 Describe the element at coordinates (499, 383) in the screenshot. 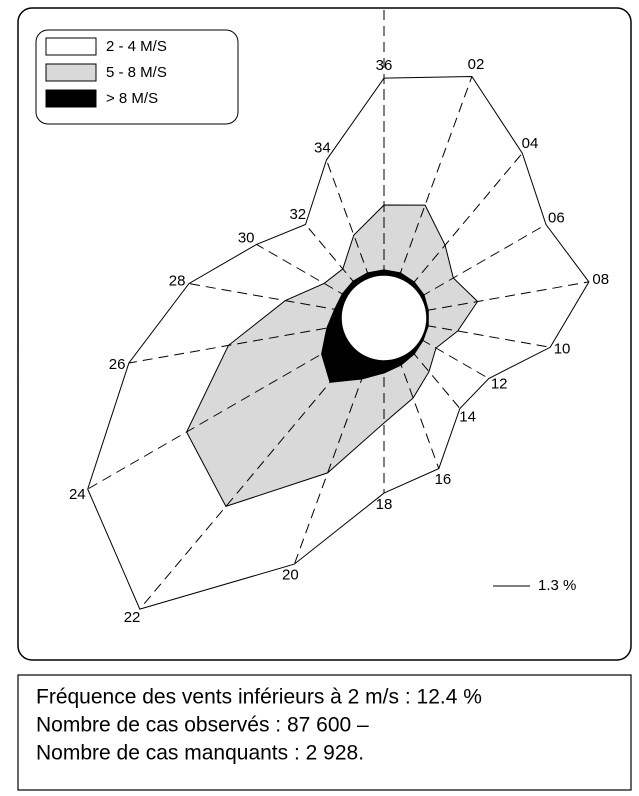

I see `direction-label: 12` at that location.